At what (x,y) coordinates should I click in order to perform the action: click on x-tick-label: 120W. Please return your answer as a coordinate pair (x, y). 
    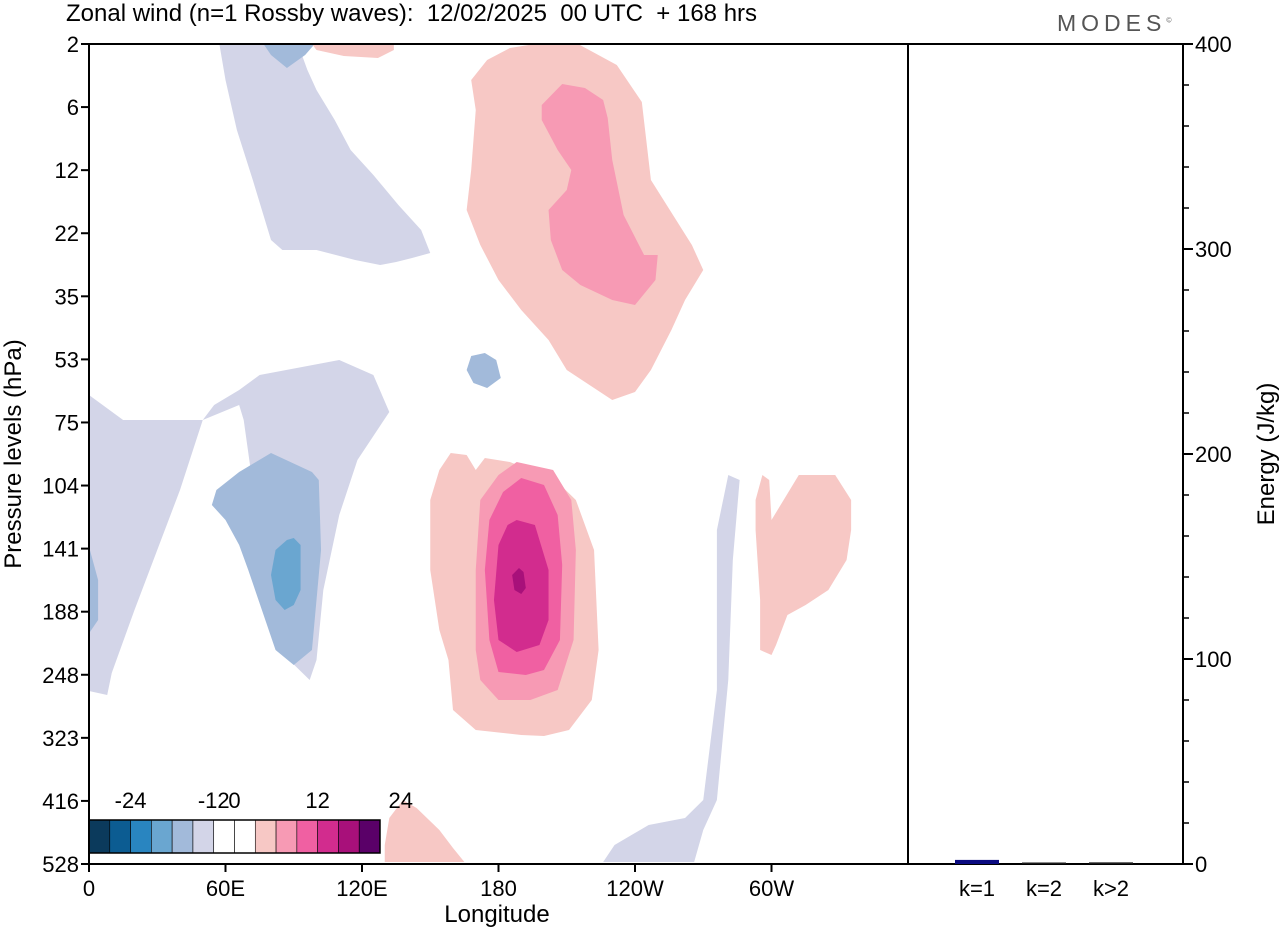
    Looking at the image, I should click on (635, 888).